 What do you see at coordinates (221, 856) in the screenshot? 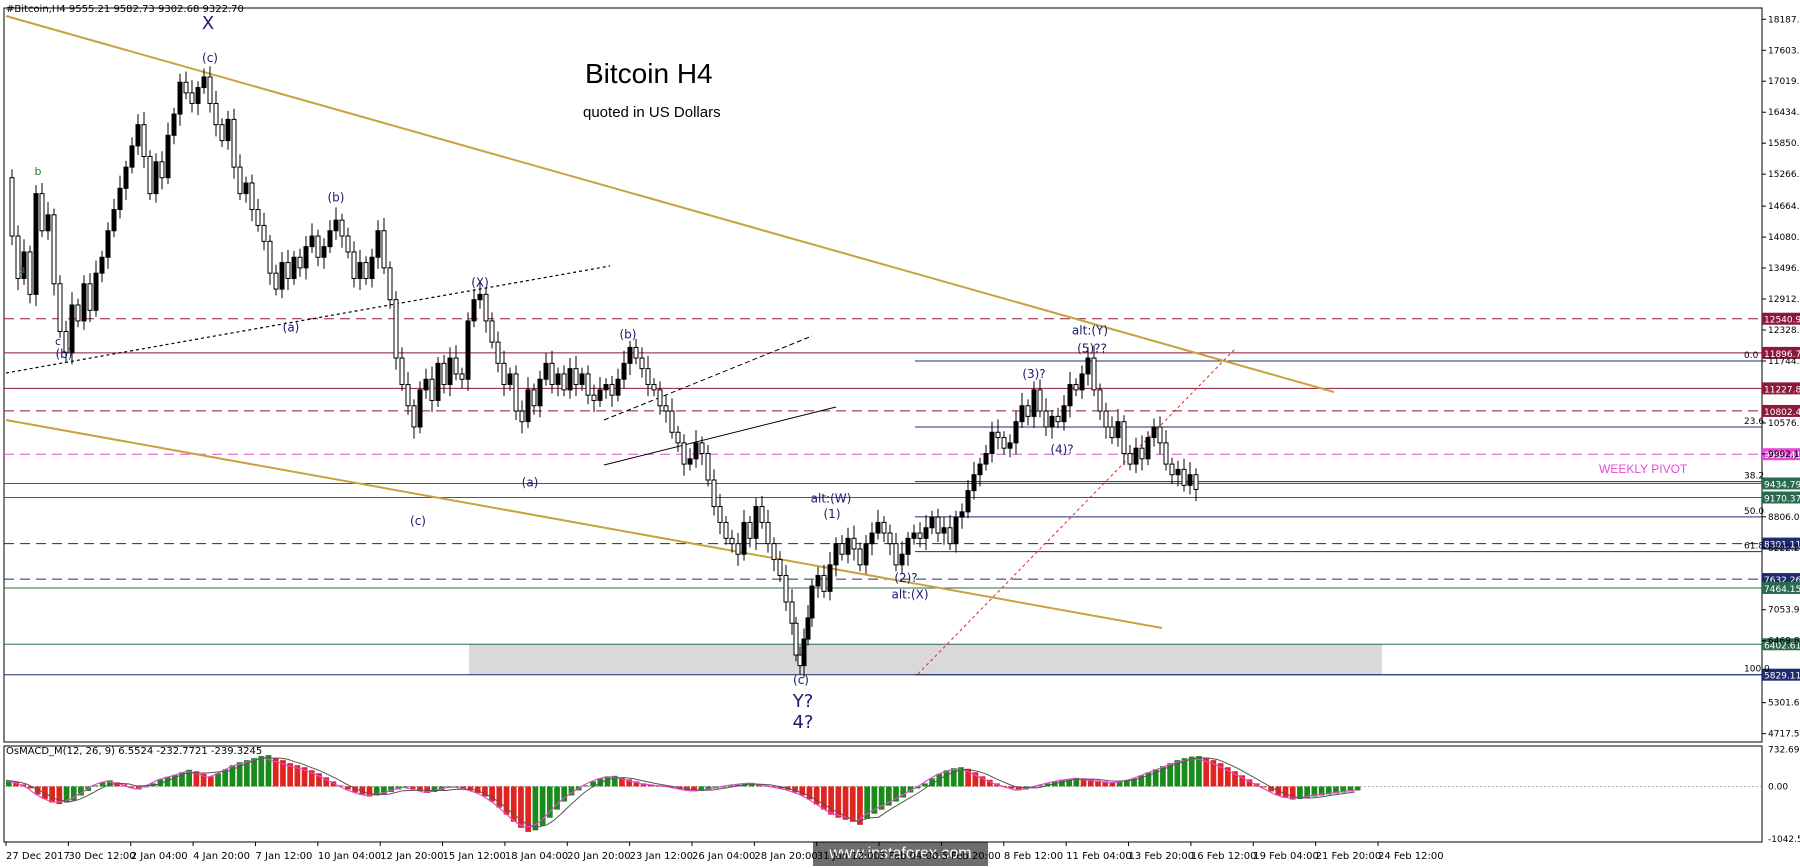
I see `time-tick-label: 4 Jan 20:00` at bounding box center [221, 856].